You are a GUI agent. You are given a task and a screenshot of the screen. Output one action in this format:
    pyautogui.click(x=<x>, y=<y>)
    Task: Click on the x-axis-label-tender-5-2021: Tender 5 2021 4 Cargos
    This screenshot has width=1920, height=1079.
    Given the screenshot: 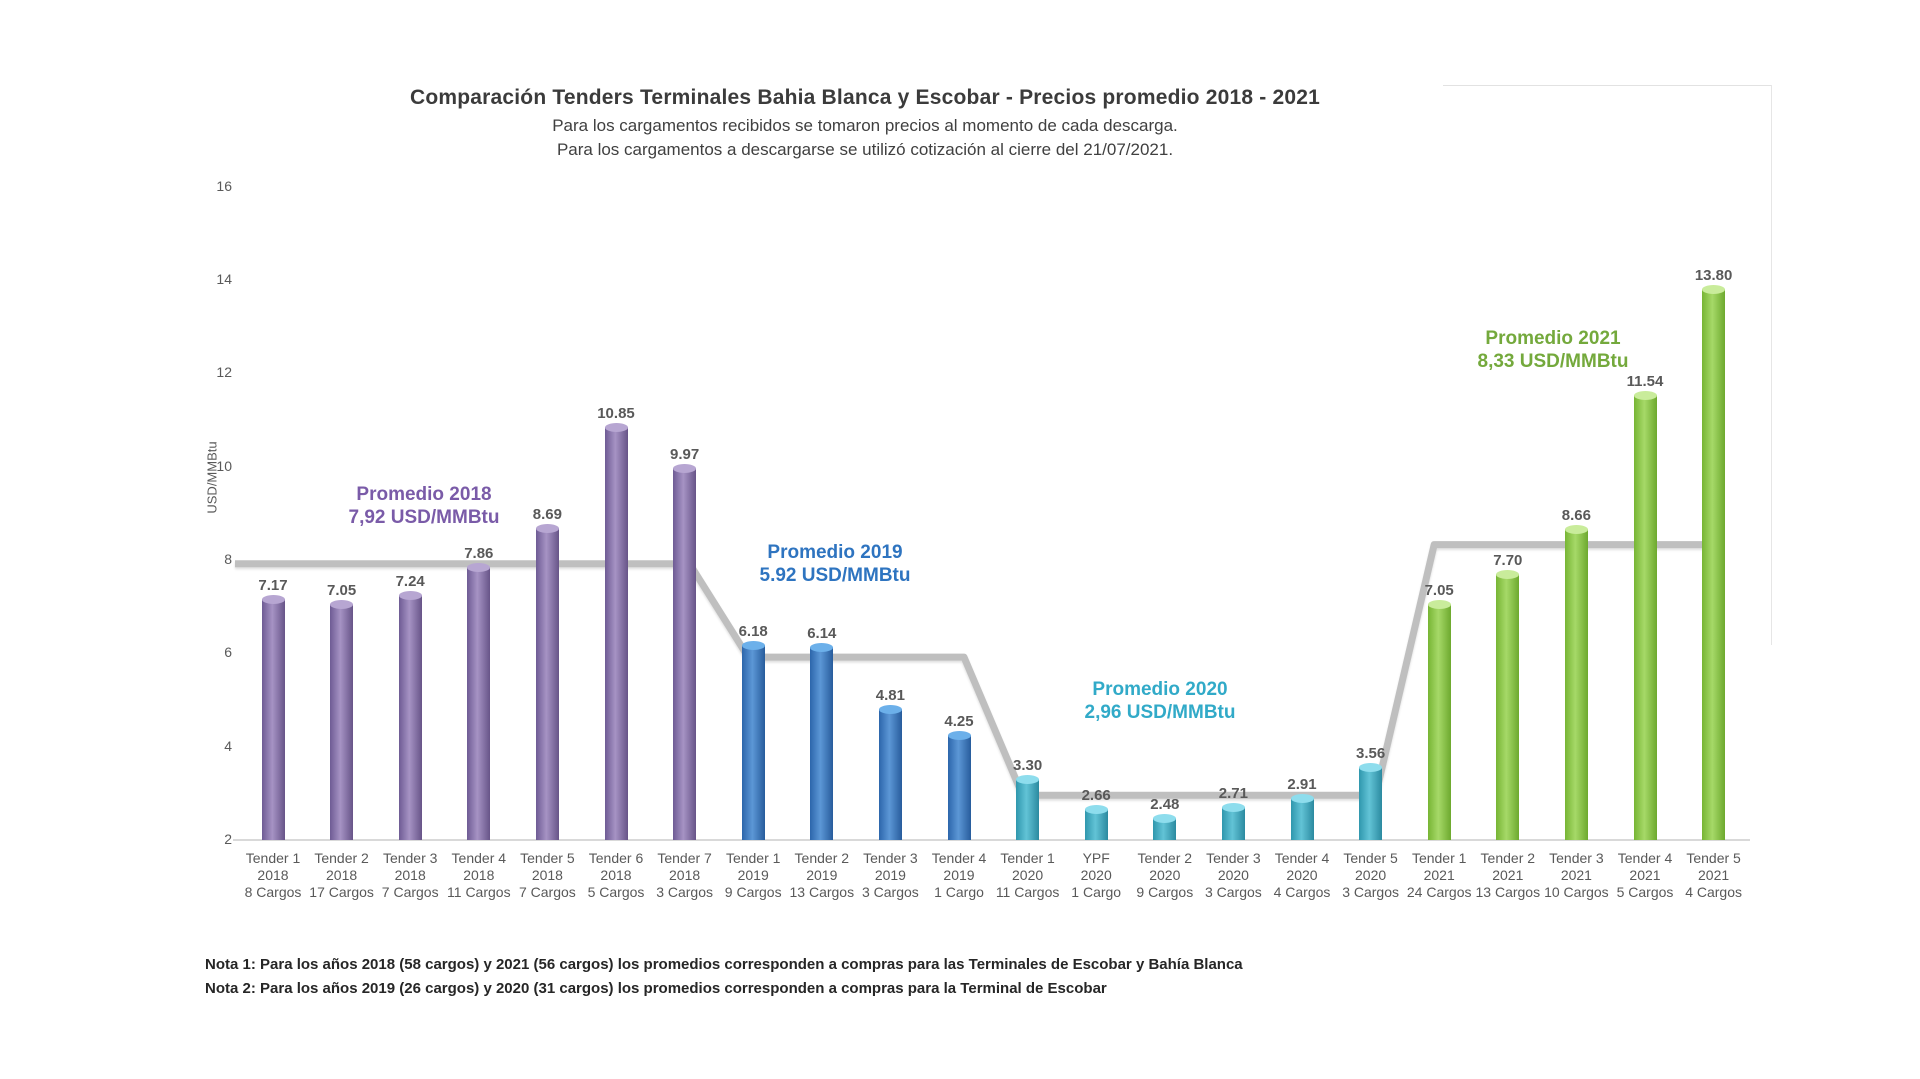 What is the action you would take?
    pyautogui.click(x=1713, y=875)
    